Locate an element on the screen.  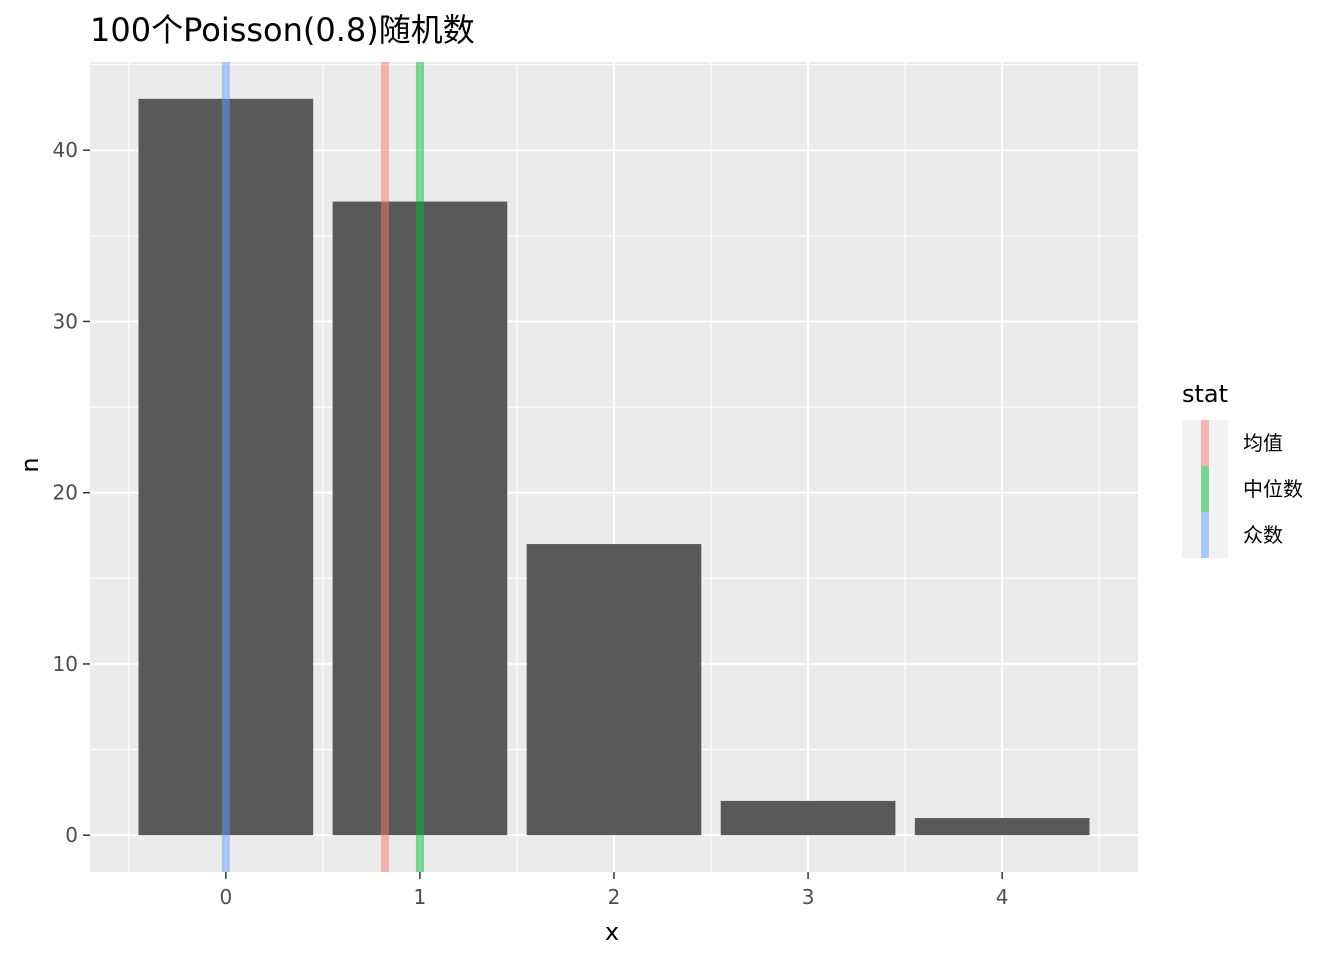
legend-title: stat is located at coordinates (1205, 394).